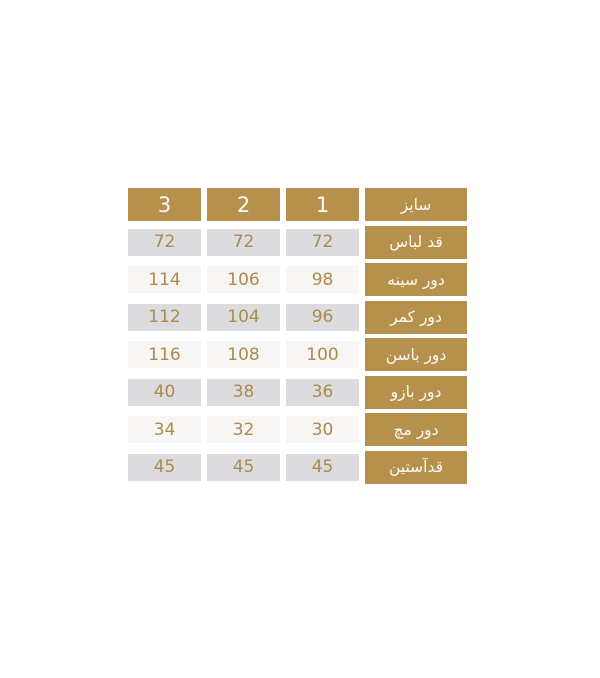 This screenshot has width=600, height=678. I want to click on value-dor-kamar-size2: 104, so click(243, 317).